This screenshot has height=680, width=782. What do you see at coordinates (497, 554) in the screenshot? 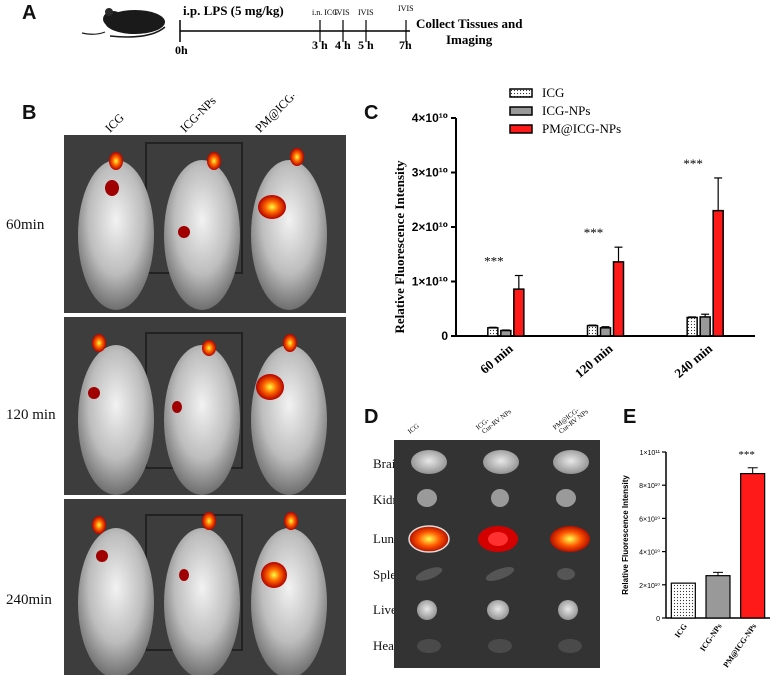
I see `panel-d-organ-image` at bounding box center [497, 554].